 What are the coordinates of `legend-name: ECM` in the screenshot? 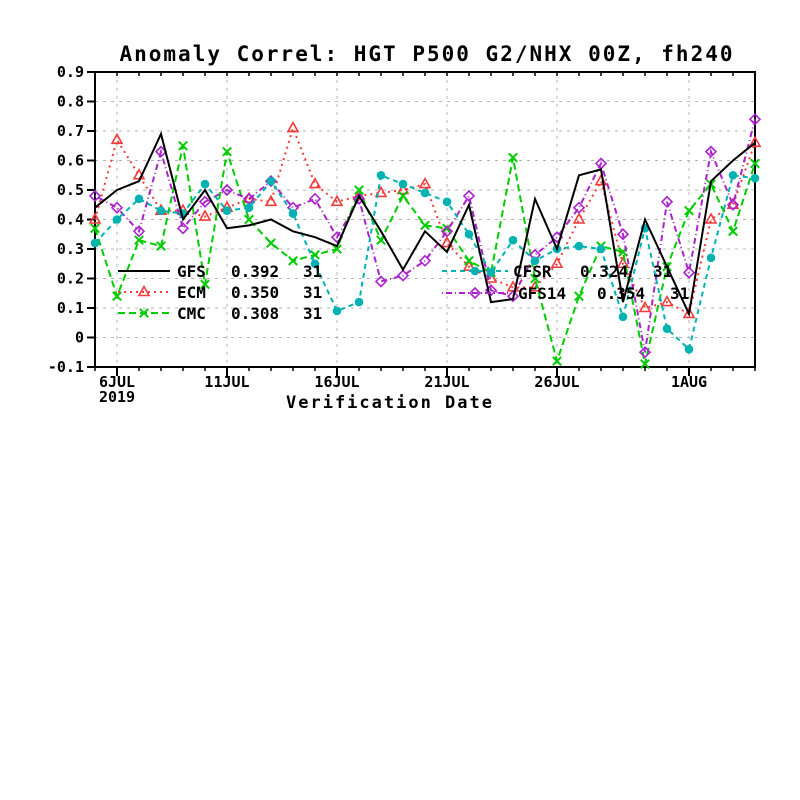 It's located at (191, 292).